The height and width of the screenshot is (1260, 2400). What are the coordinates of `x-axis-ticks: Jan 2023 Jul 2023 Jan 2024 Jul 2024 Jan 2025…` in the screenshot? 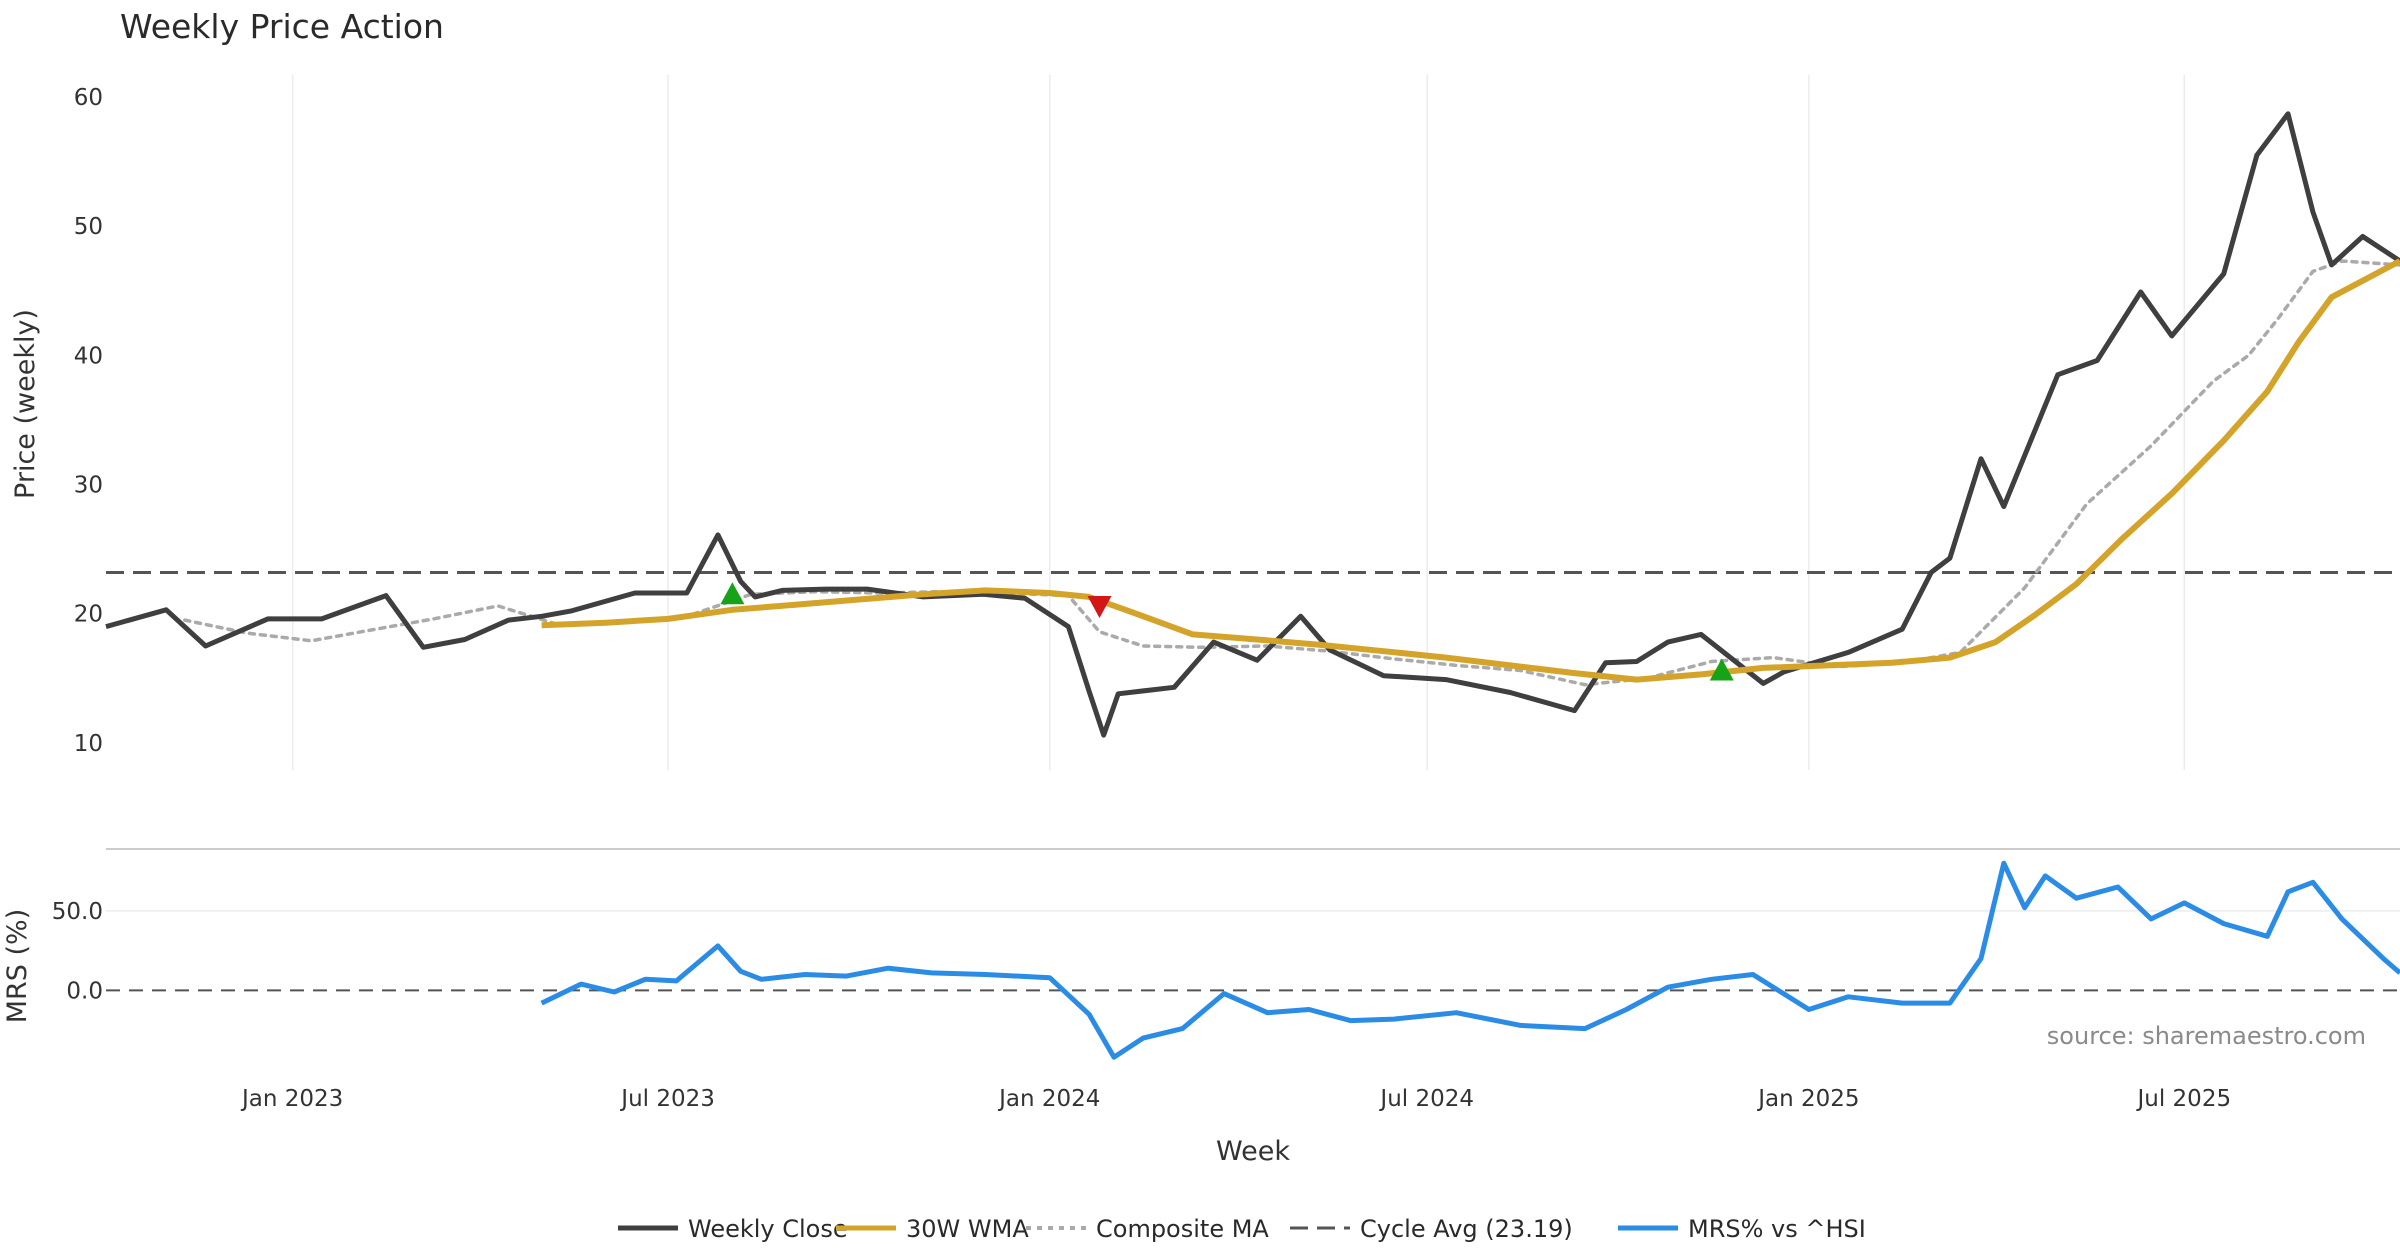 It's located at (1235, 1099).